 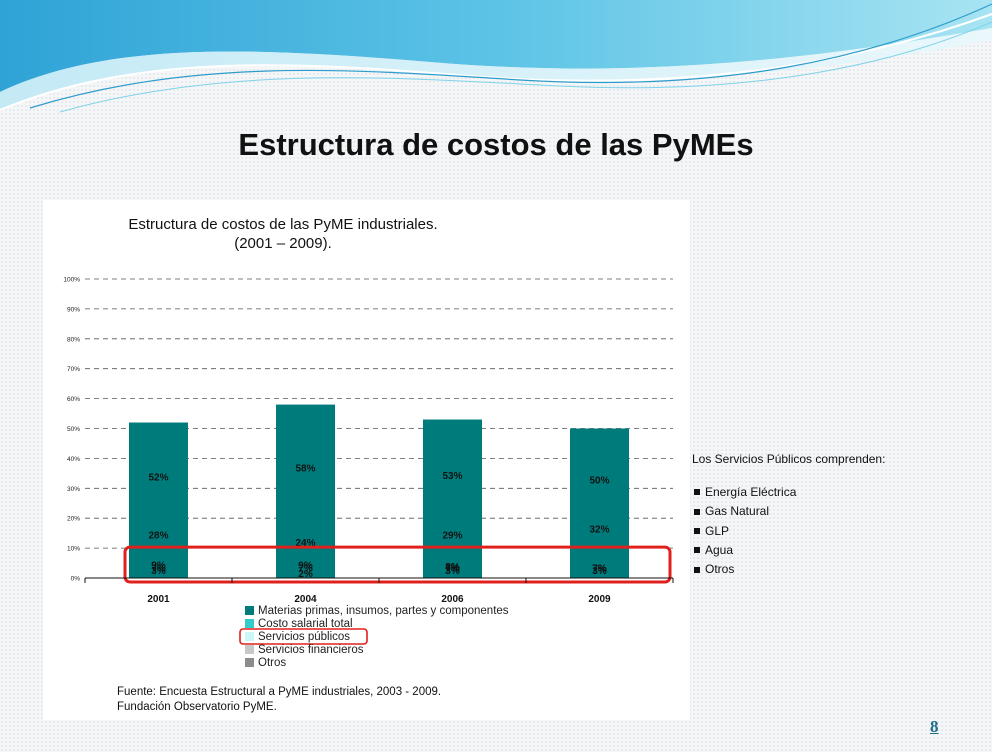 What do you see at coordinates (837, 492) in the screenshot?
I see `list-item: Energía Eléctrica` at bounding box center [837, 492].